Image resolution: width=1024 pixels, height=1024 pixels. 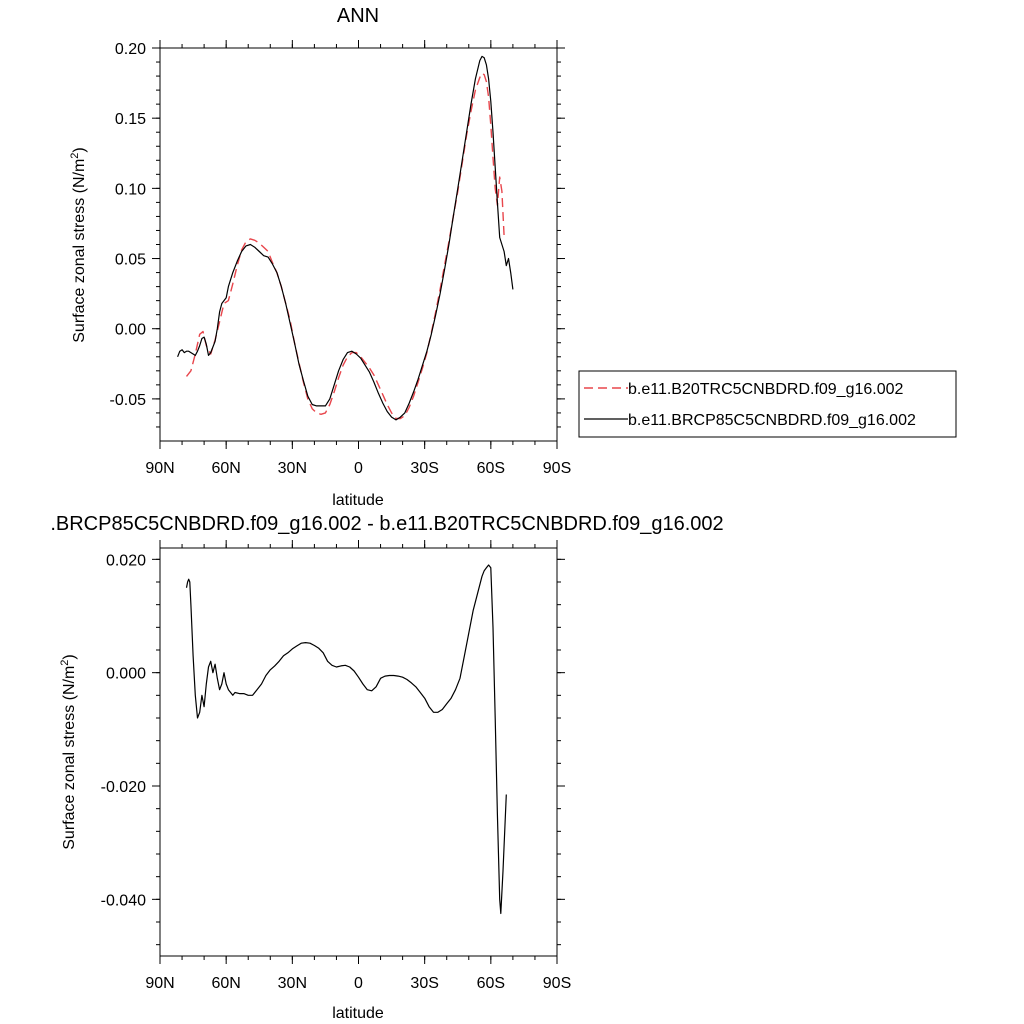 I want to click on legend-label: b.e11.BRCP85C5CNBDRD.f09_g16.002, so click(x=772, y=420).